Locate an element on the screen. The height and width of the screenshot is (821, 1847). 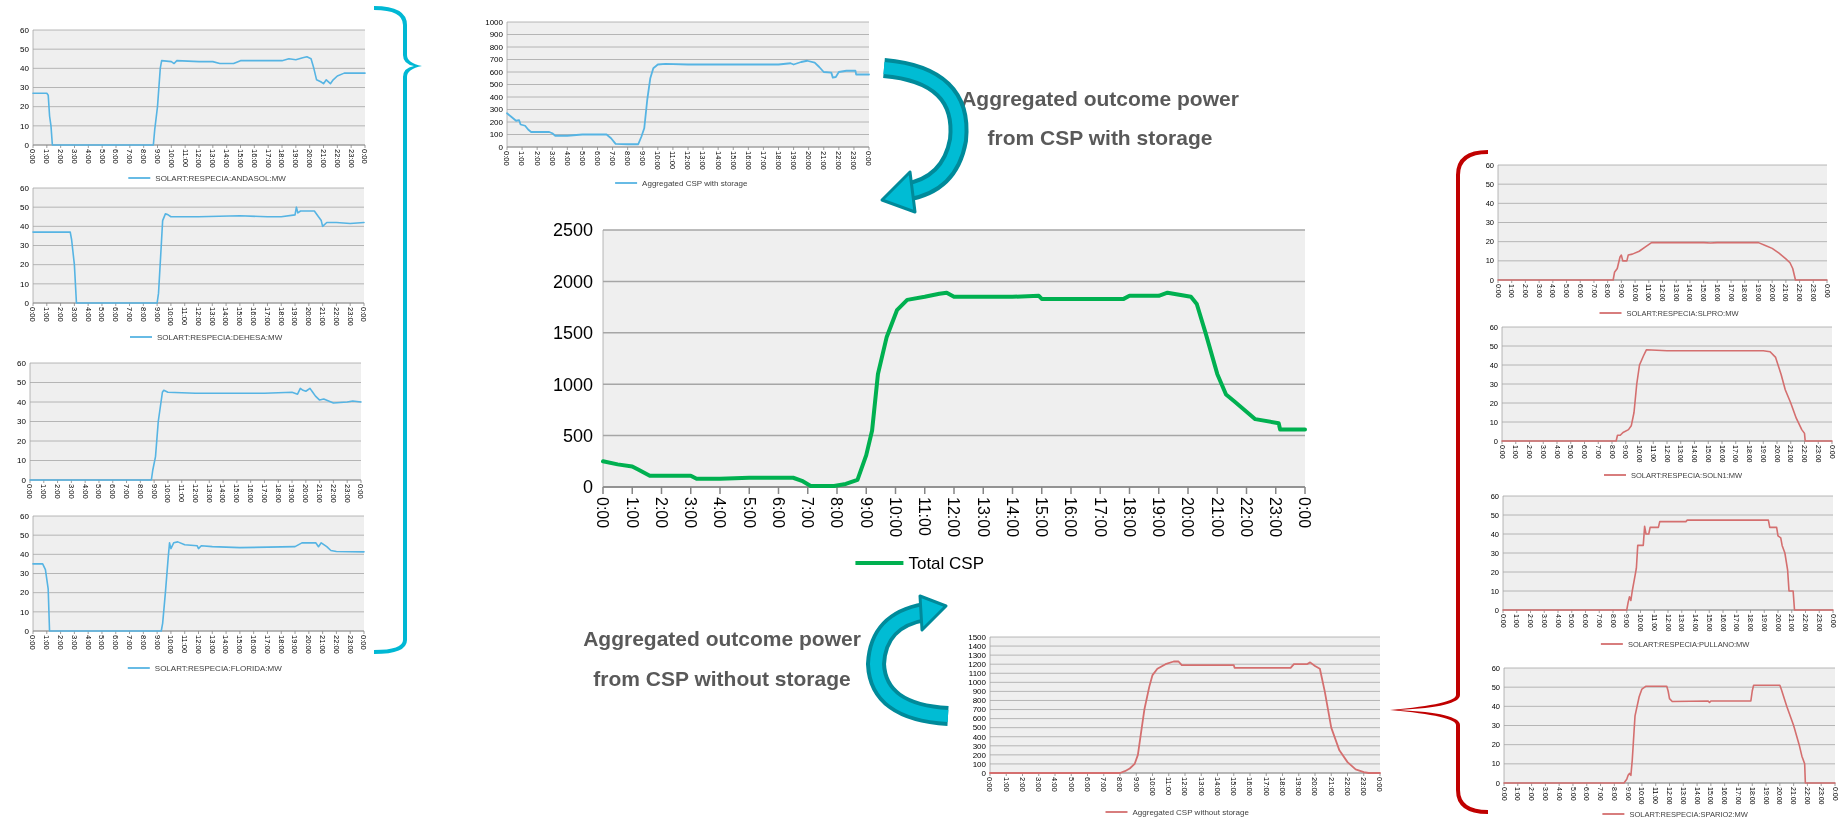
x-tick-label: 3:00 is located at coordinates (691, 513).